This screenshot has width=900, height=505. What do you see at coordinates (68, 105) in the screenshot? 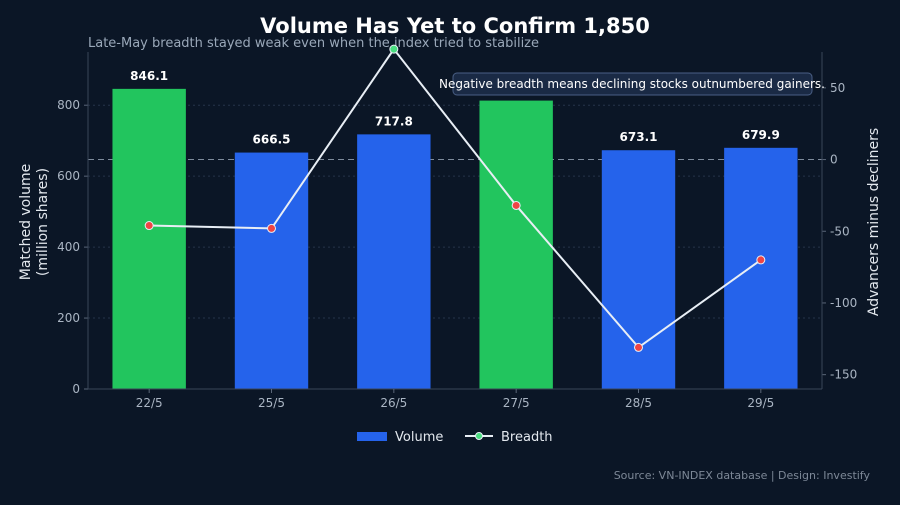
I see `y-left-tick-label: 800` at bounding box center [68, 105].